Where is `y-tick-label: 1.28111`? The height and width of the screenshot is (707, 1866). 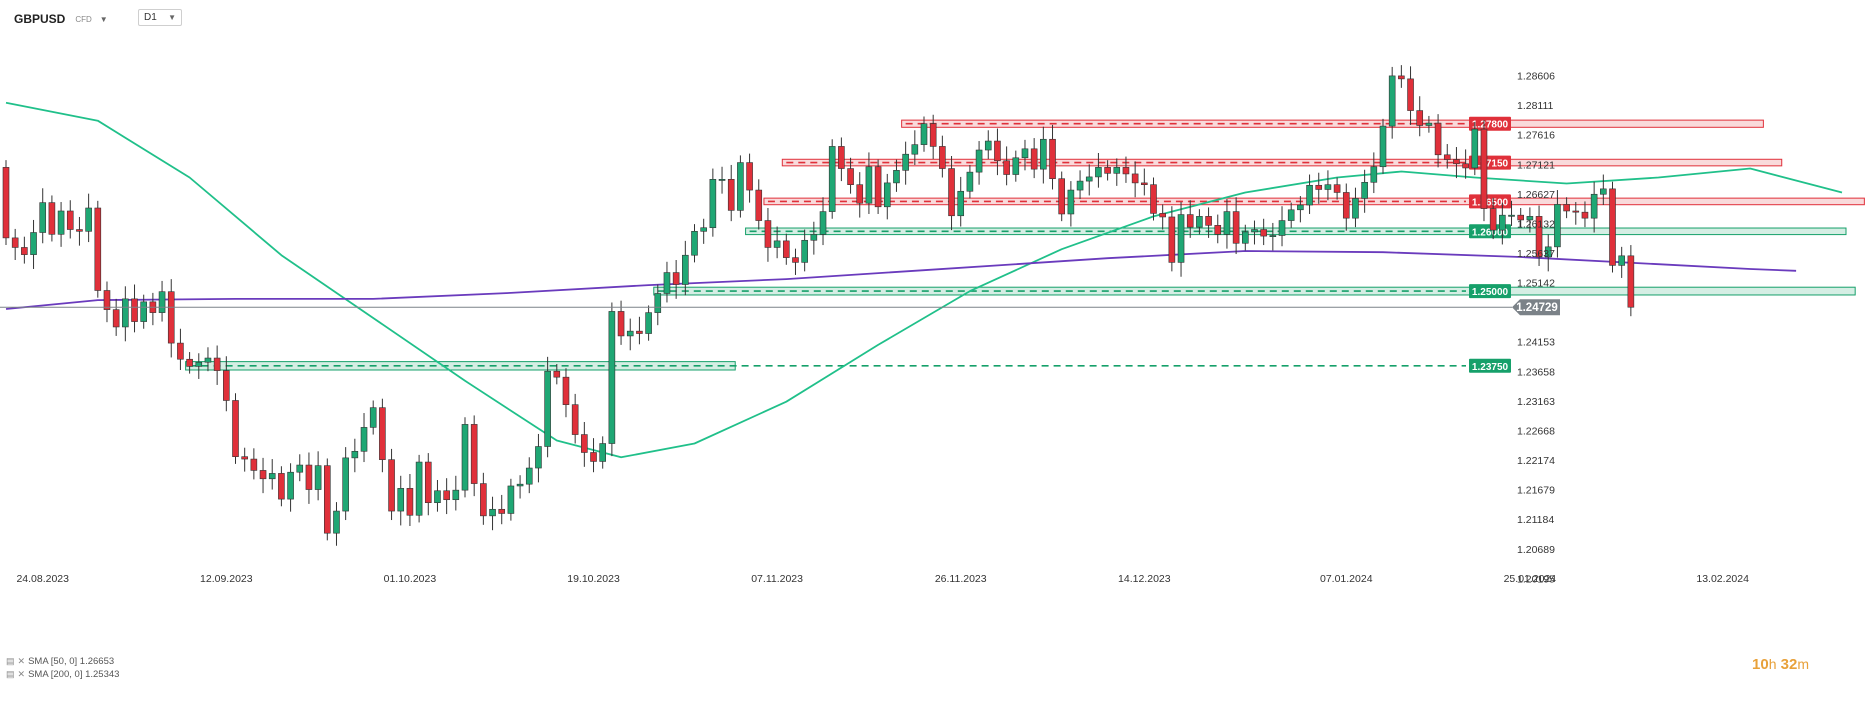 y-tick-label: 1.28111 is located at coordinates (1535, 106).